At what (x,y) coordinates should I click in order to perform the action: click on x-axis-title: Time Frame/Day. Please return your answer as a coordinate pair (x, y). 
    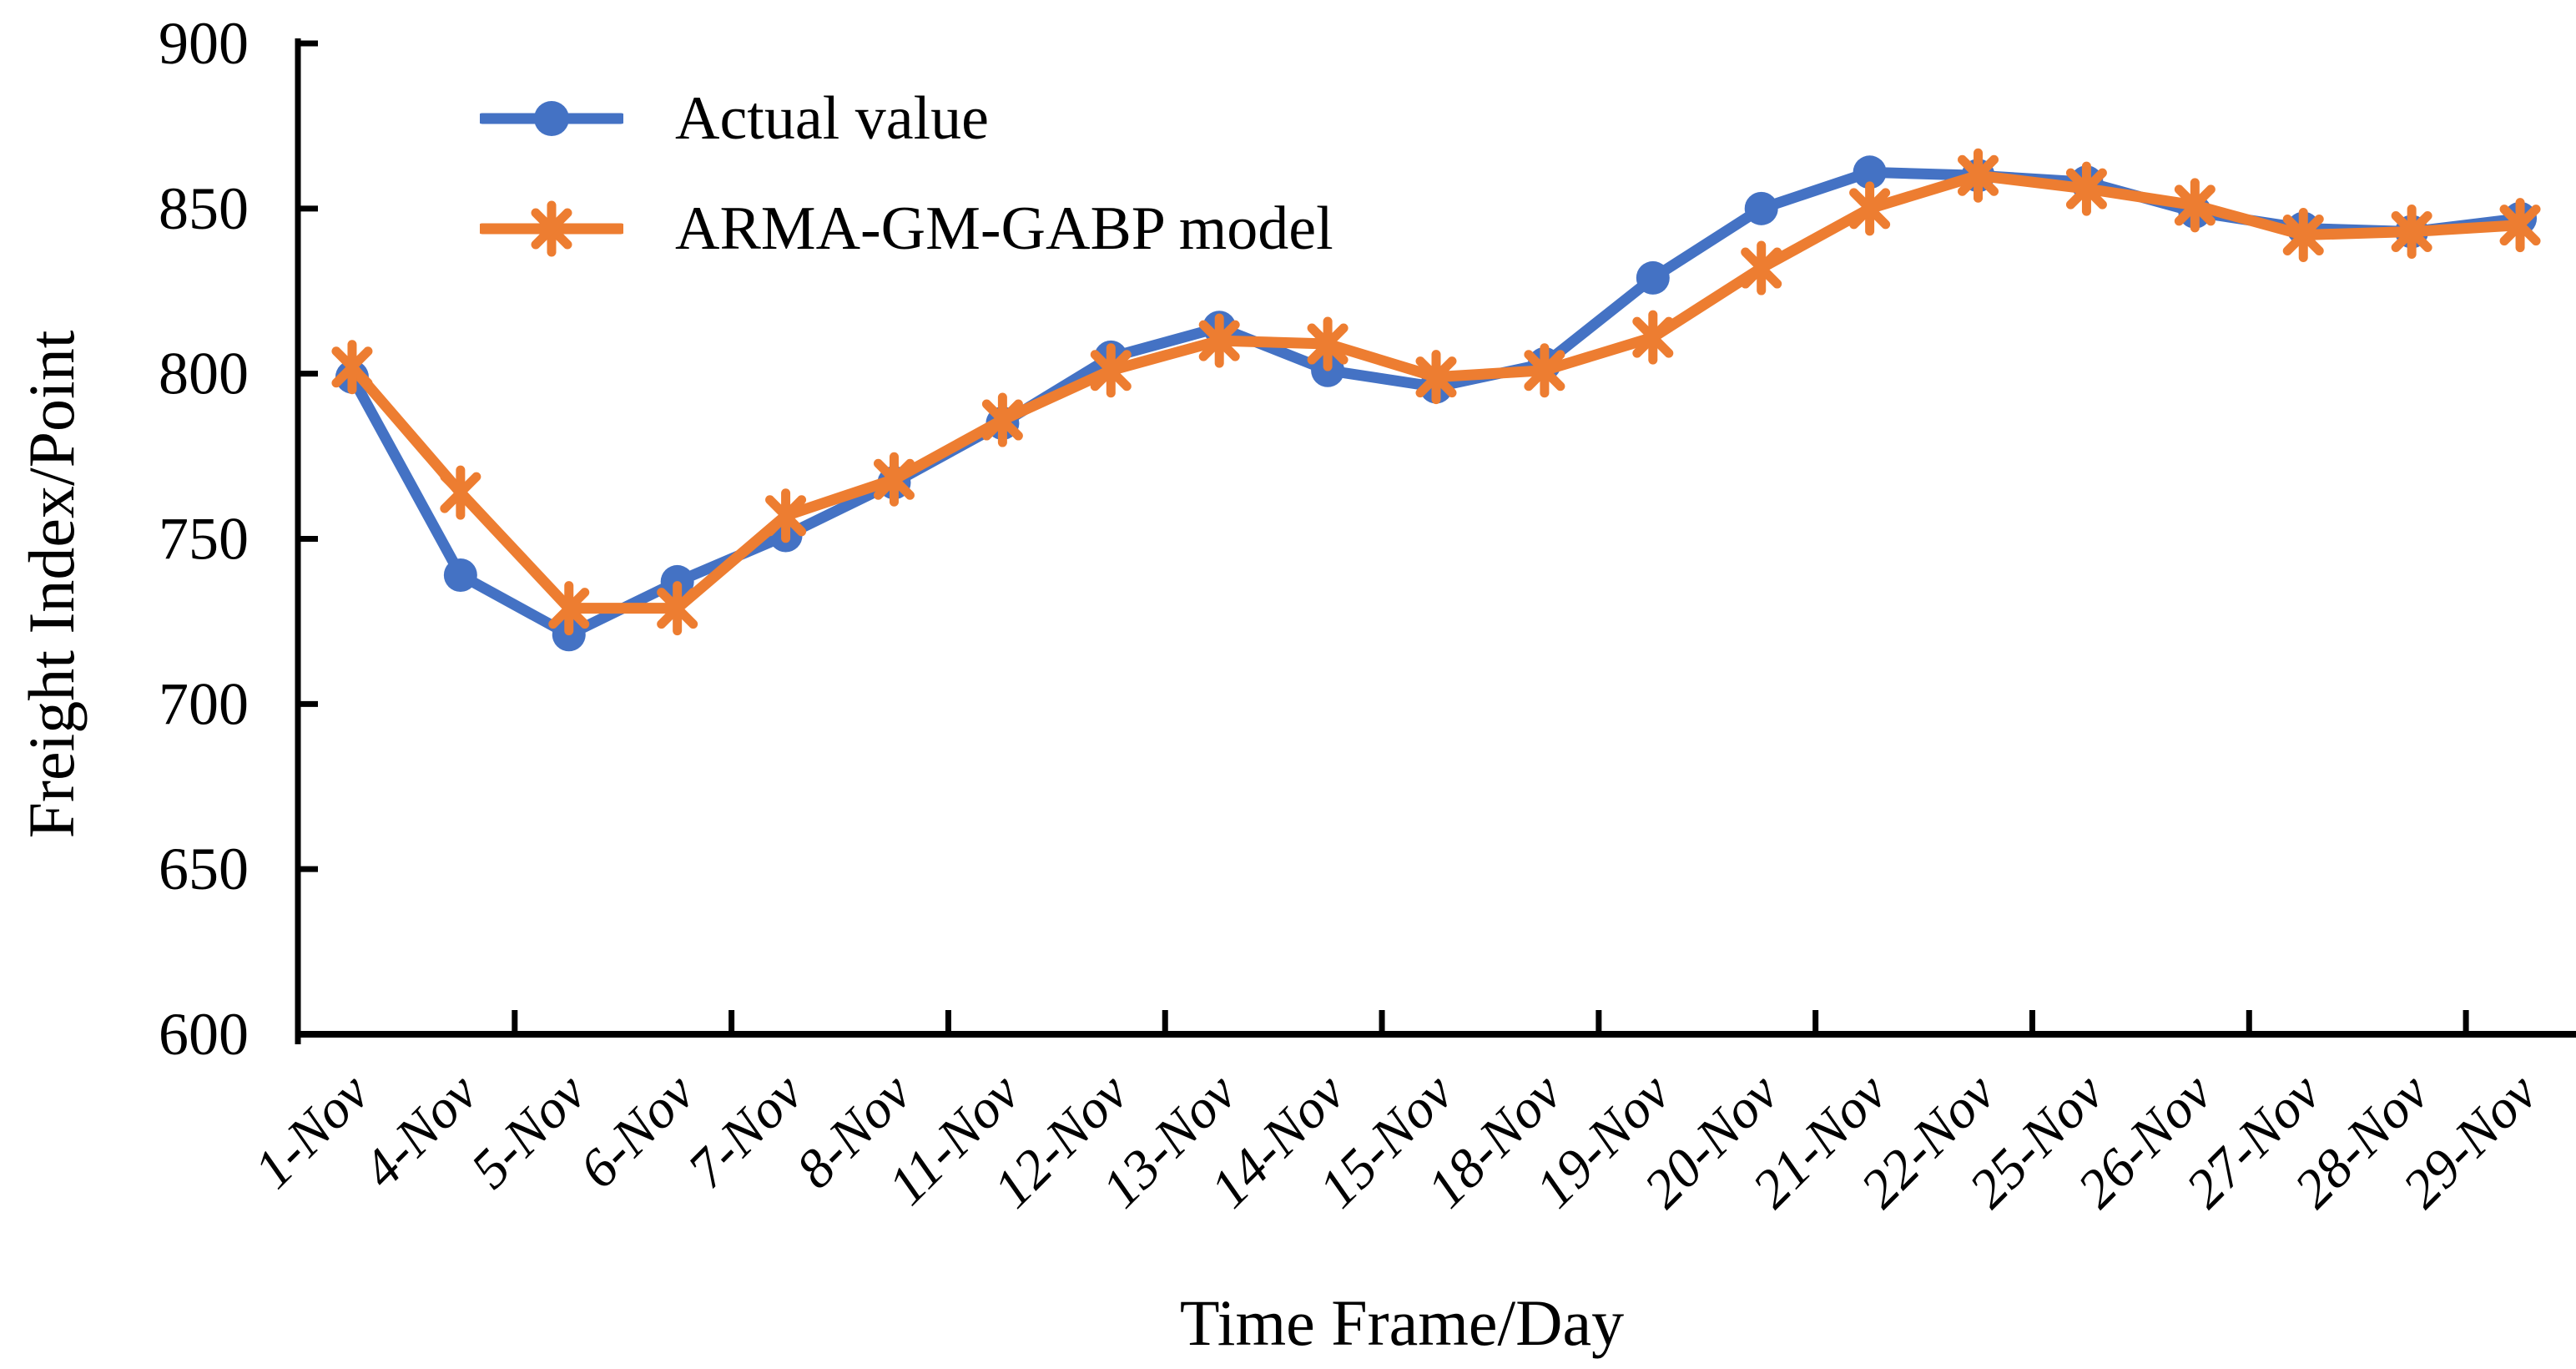
    Looking at the image, I should click on (1402, 1322).